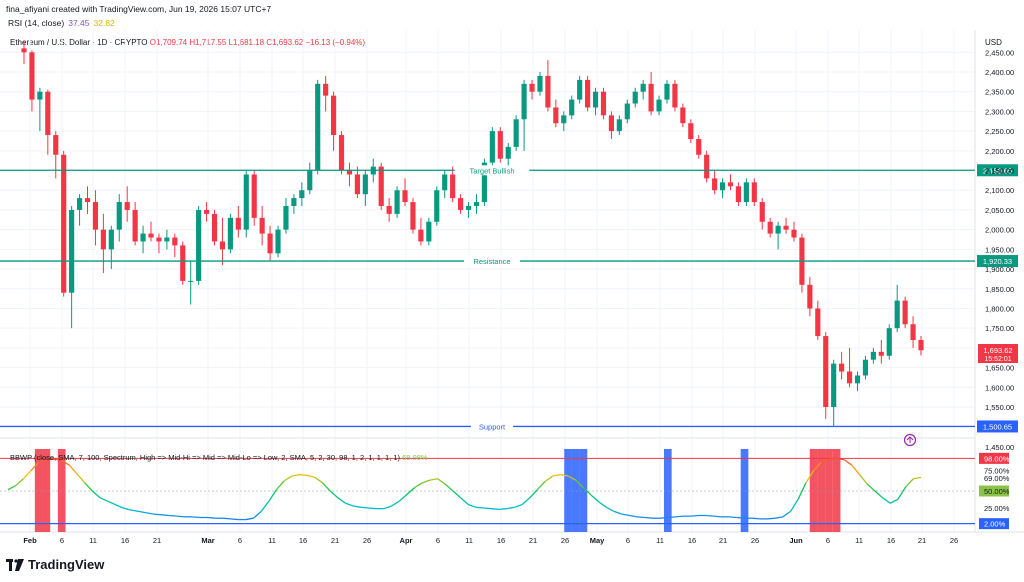 This screenshot has height=582, width=1024. What do you see at coordinates (55, 564) in the screenshot?
I see `tradingview-logo: TradingView` at bounding box center [55, 564].